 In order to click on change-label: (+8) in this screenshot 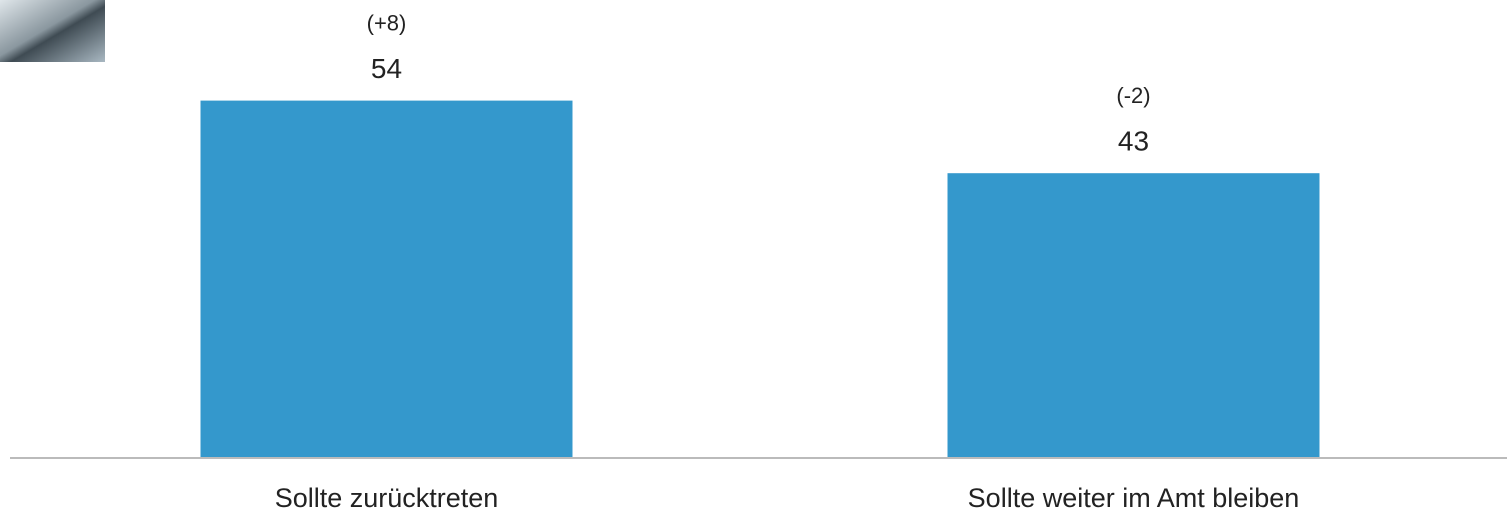, I will do `click(387, 22)`.